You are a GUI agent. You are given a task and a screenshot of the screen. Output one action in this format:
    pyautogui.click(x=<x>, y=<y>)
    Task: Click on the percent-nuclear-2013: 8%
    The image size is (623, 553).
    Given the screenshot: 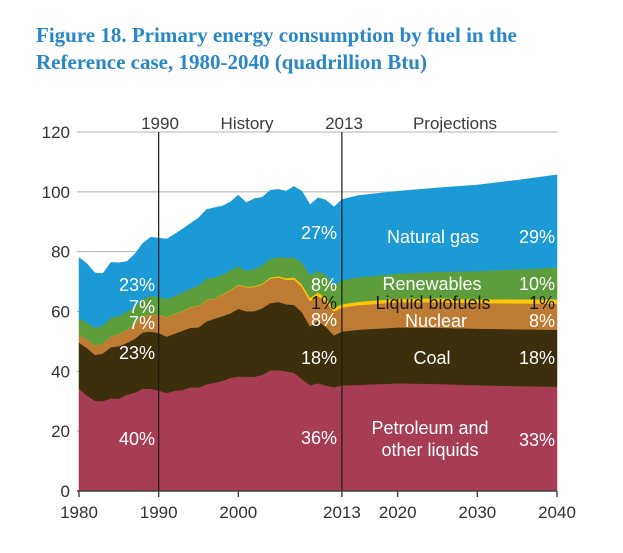 What is the action you would take?
    pyautogui.click(x=324, y=320)
    